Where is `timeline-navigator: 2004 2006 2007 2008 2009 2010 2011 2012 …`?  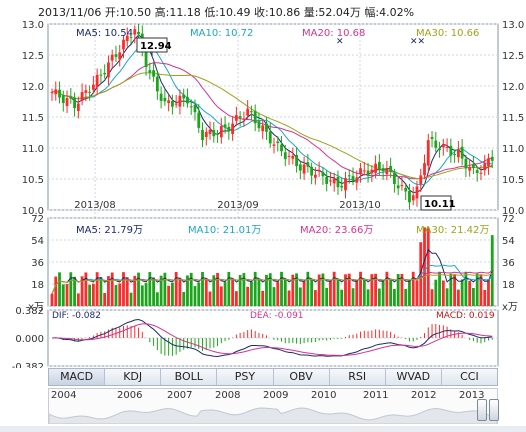
timeline-navigator: 2004 2006 2007 2008 2009 2010 2011 2012 … is located at coordinates (273, 406).